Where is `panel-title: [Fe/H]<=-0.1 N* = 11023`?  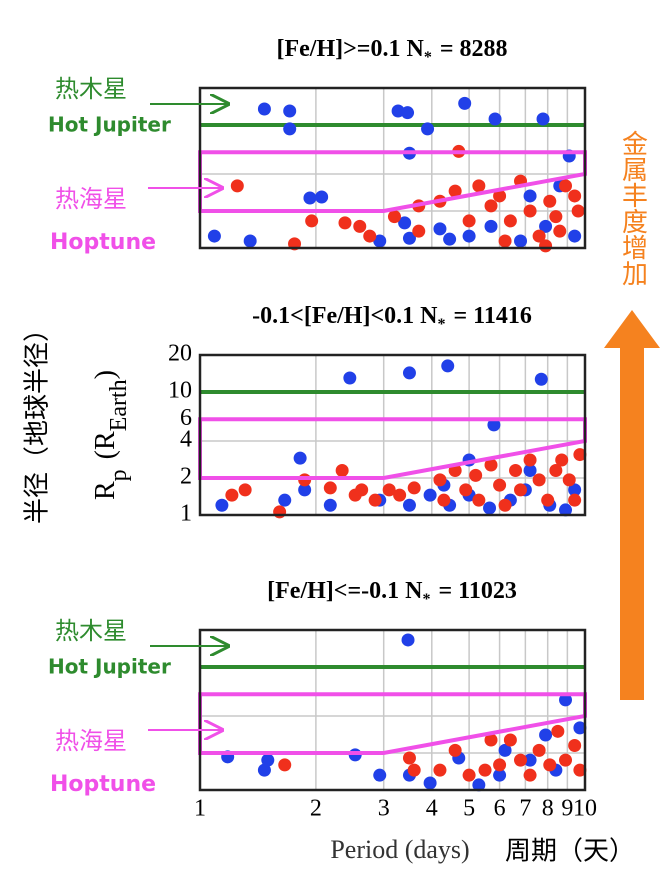
panel-title: [Fe/H]<=-0.1 N* = 11023 is located at coordinates (392, 593).